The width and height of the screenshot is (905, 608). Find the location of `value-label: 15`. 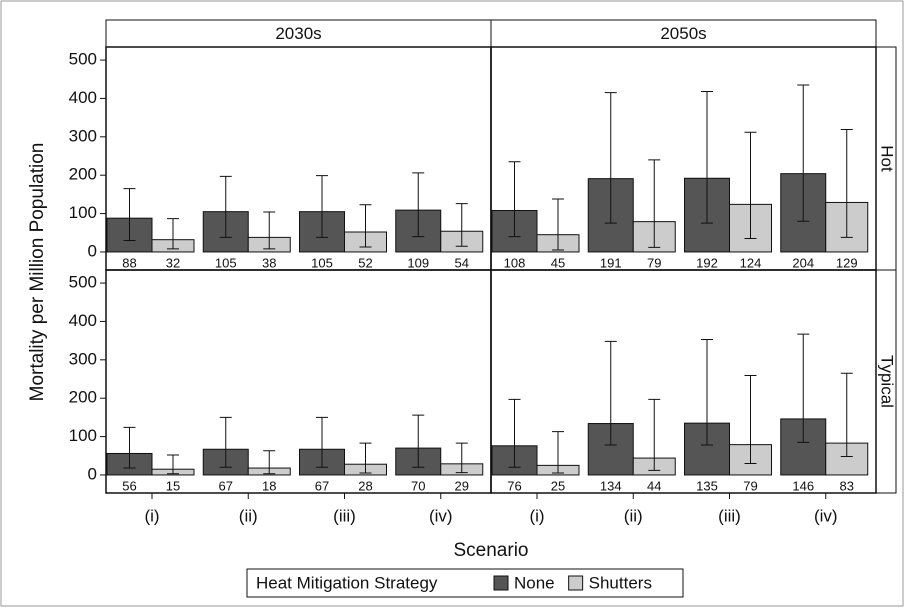

value-label: 15 is located at coordinates (173, 485).